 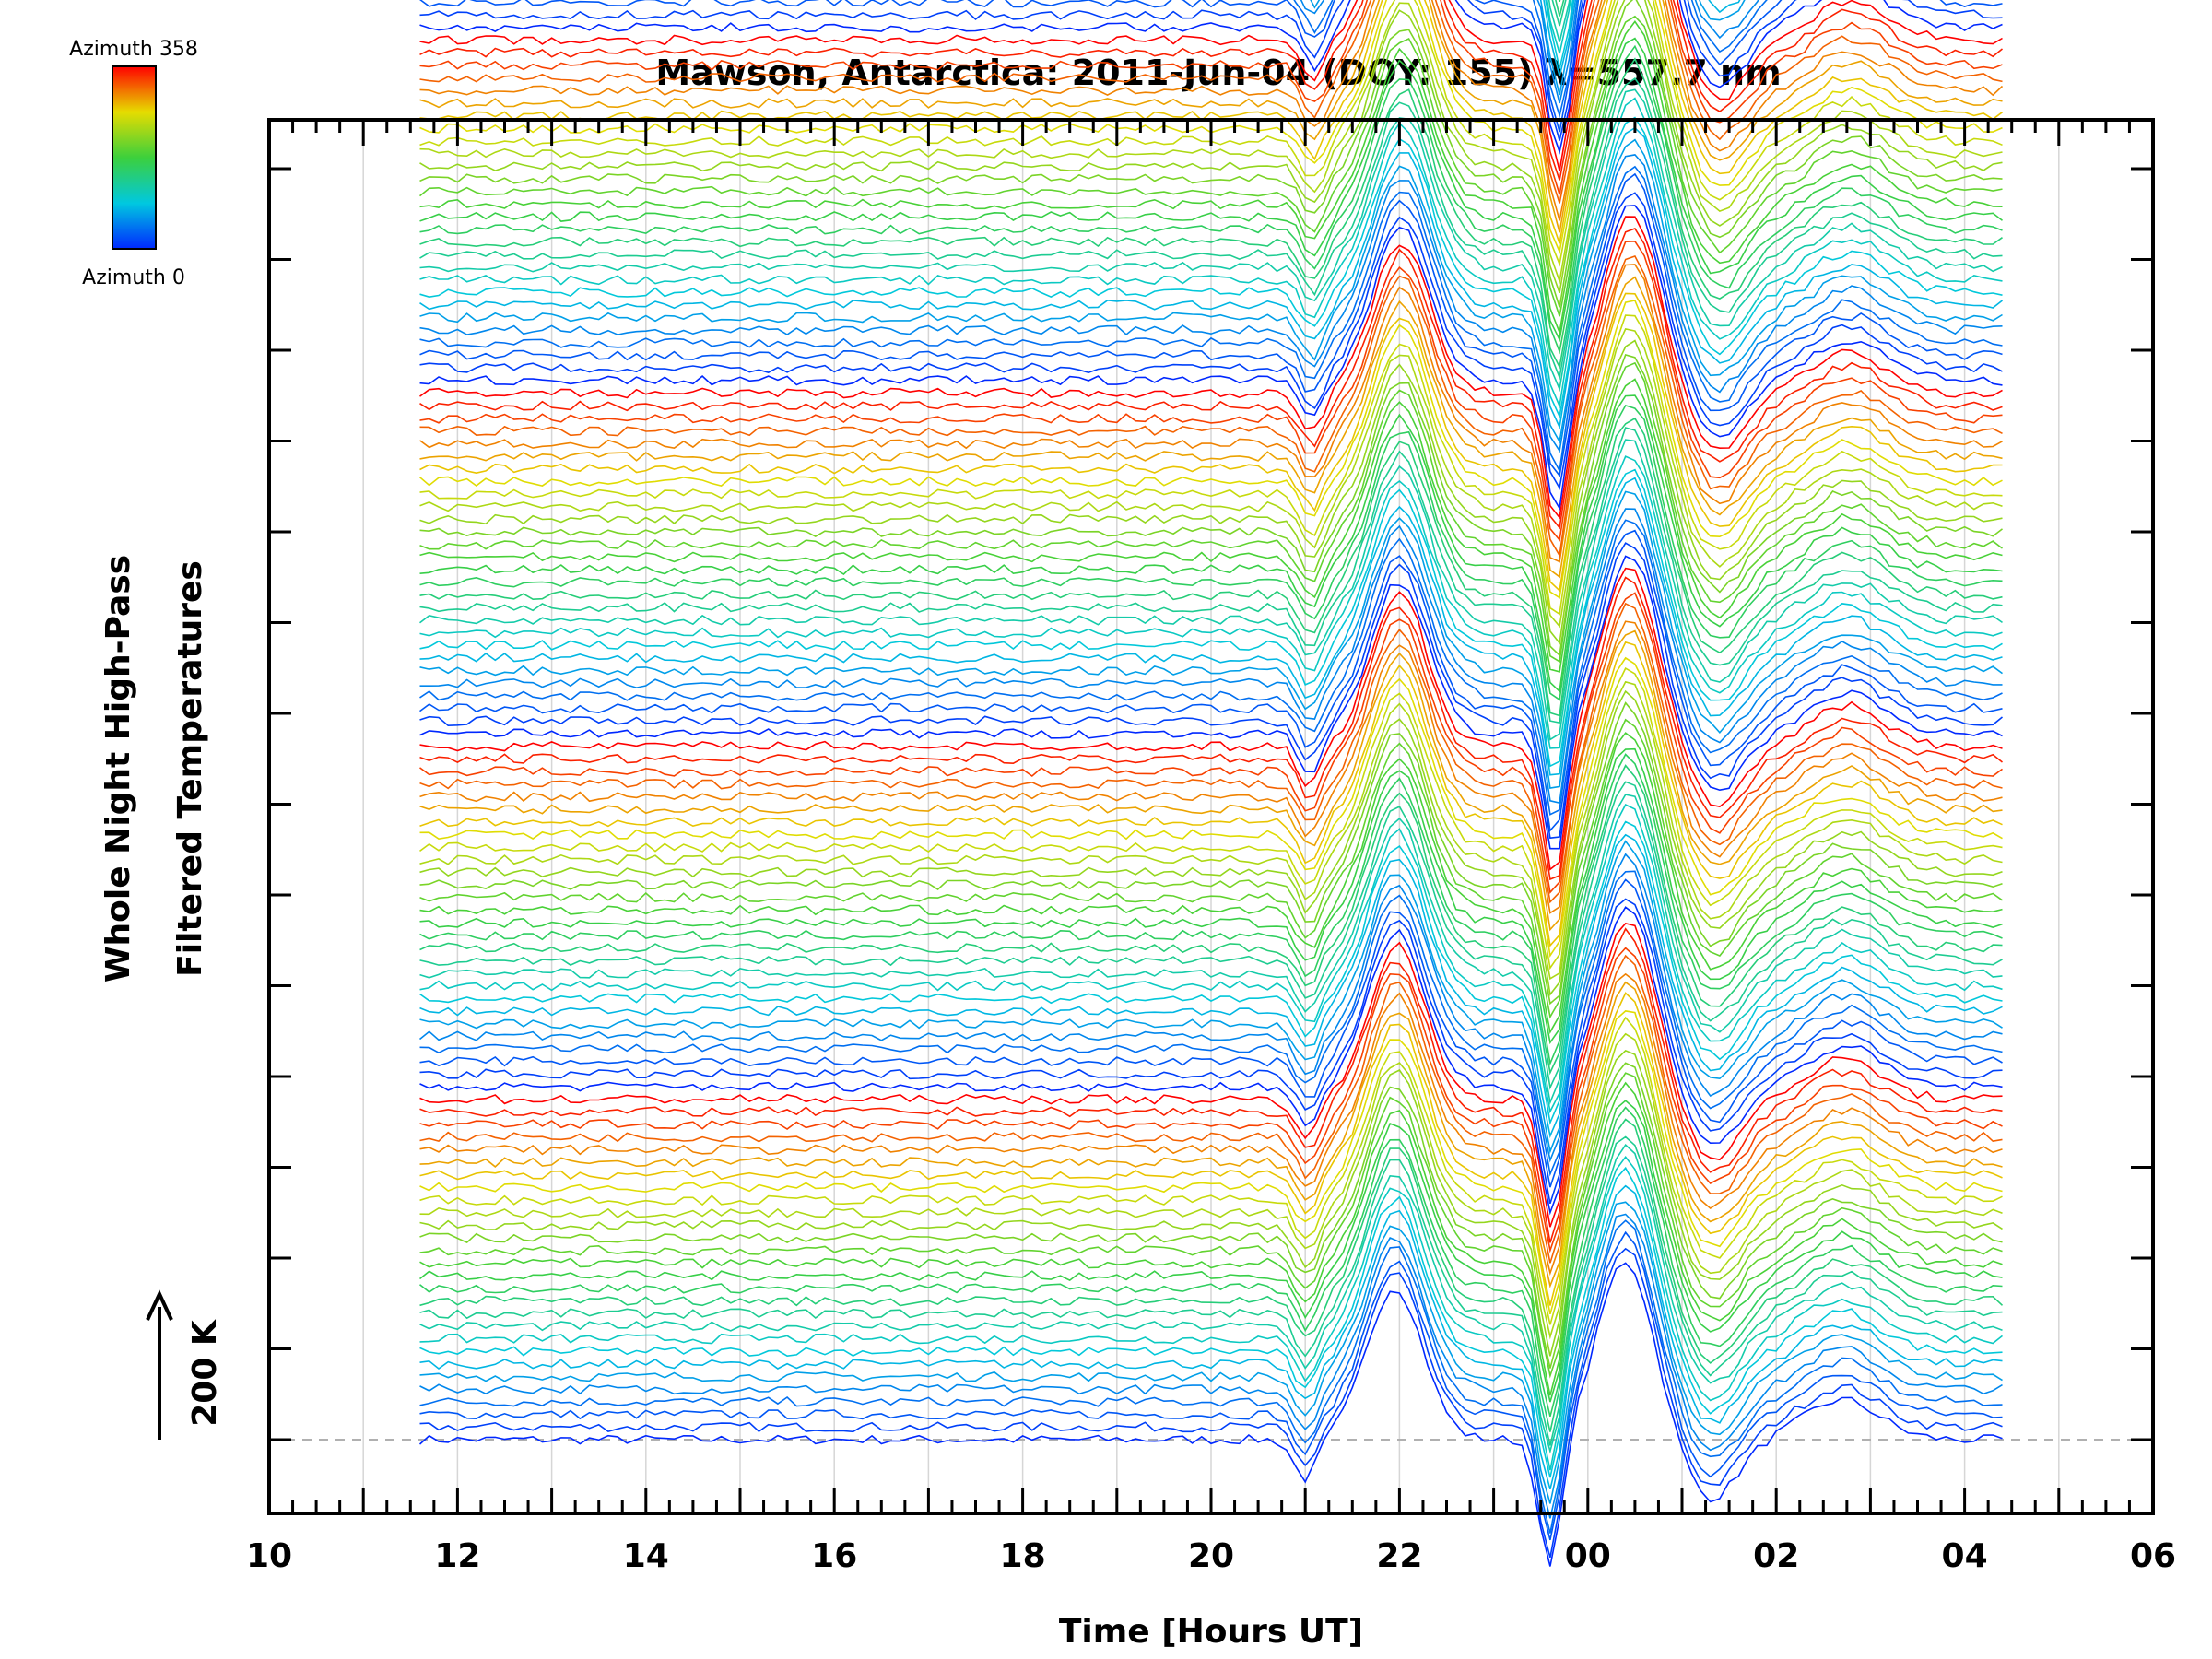 What do you see at coordinates (646, 1556) in the screenshot?
I see `x-tick-label: 14` at bounding box center [646, 1556].